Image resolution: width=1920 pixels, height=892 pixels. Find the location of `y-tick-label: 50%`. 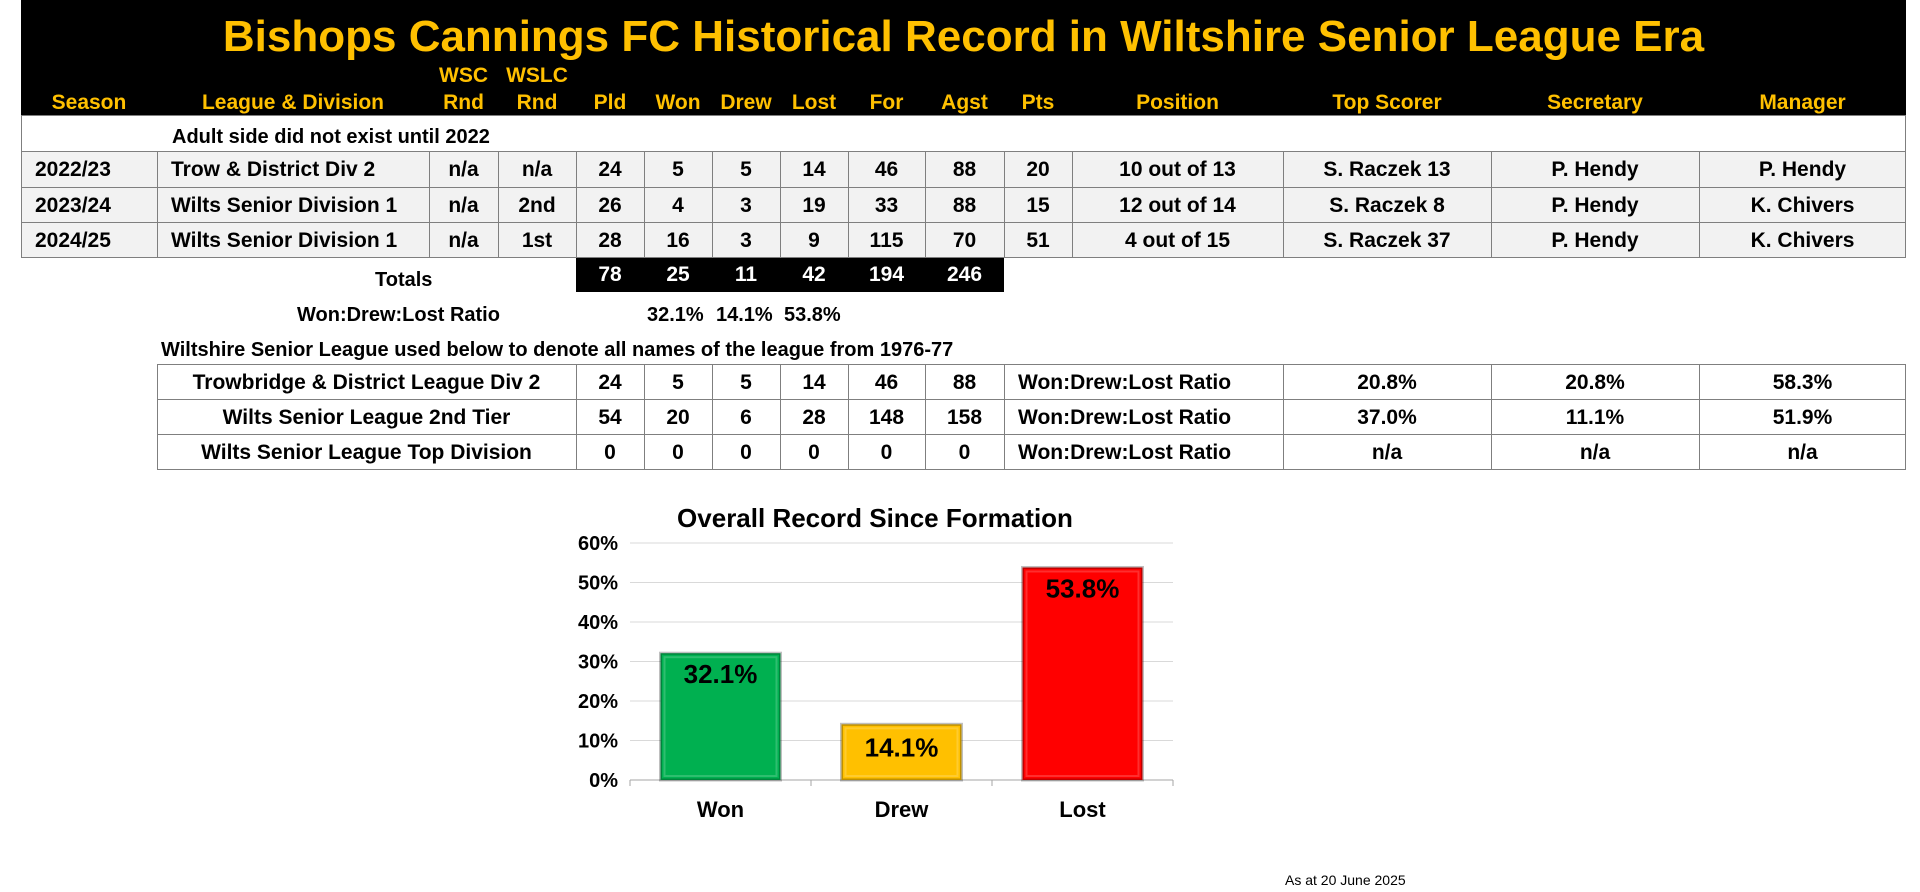

y-tick-label: 50% is located at coordinates (598, 584).